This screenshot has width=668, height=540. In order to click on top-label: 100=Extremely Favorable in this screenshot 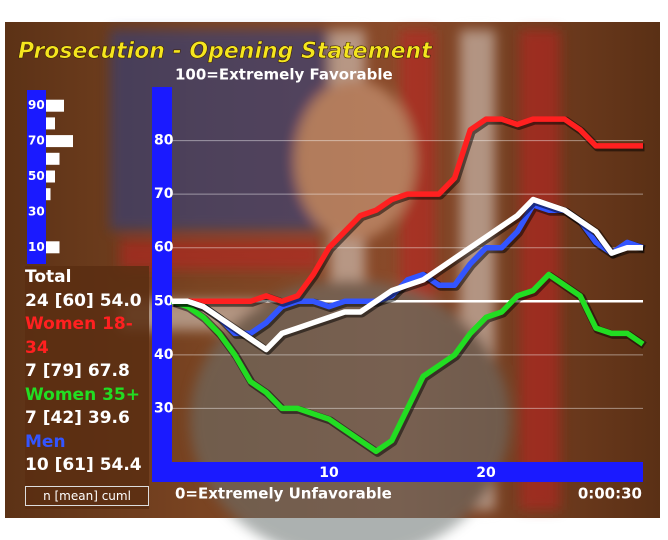, I will do `click(284, 75)`.